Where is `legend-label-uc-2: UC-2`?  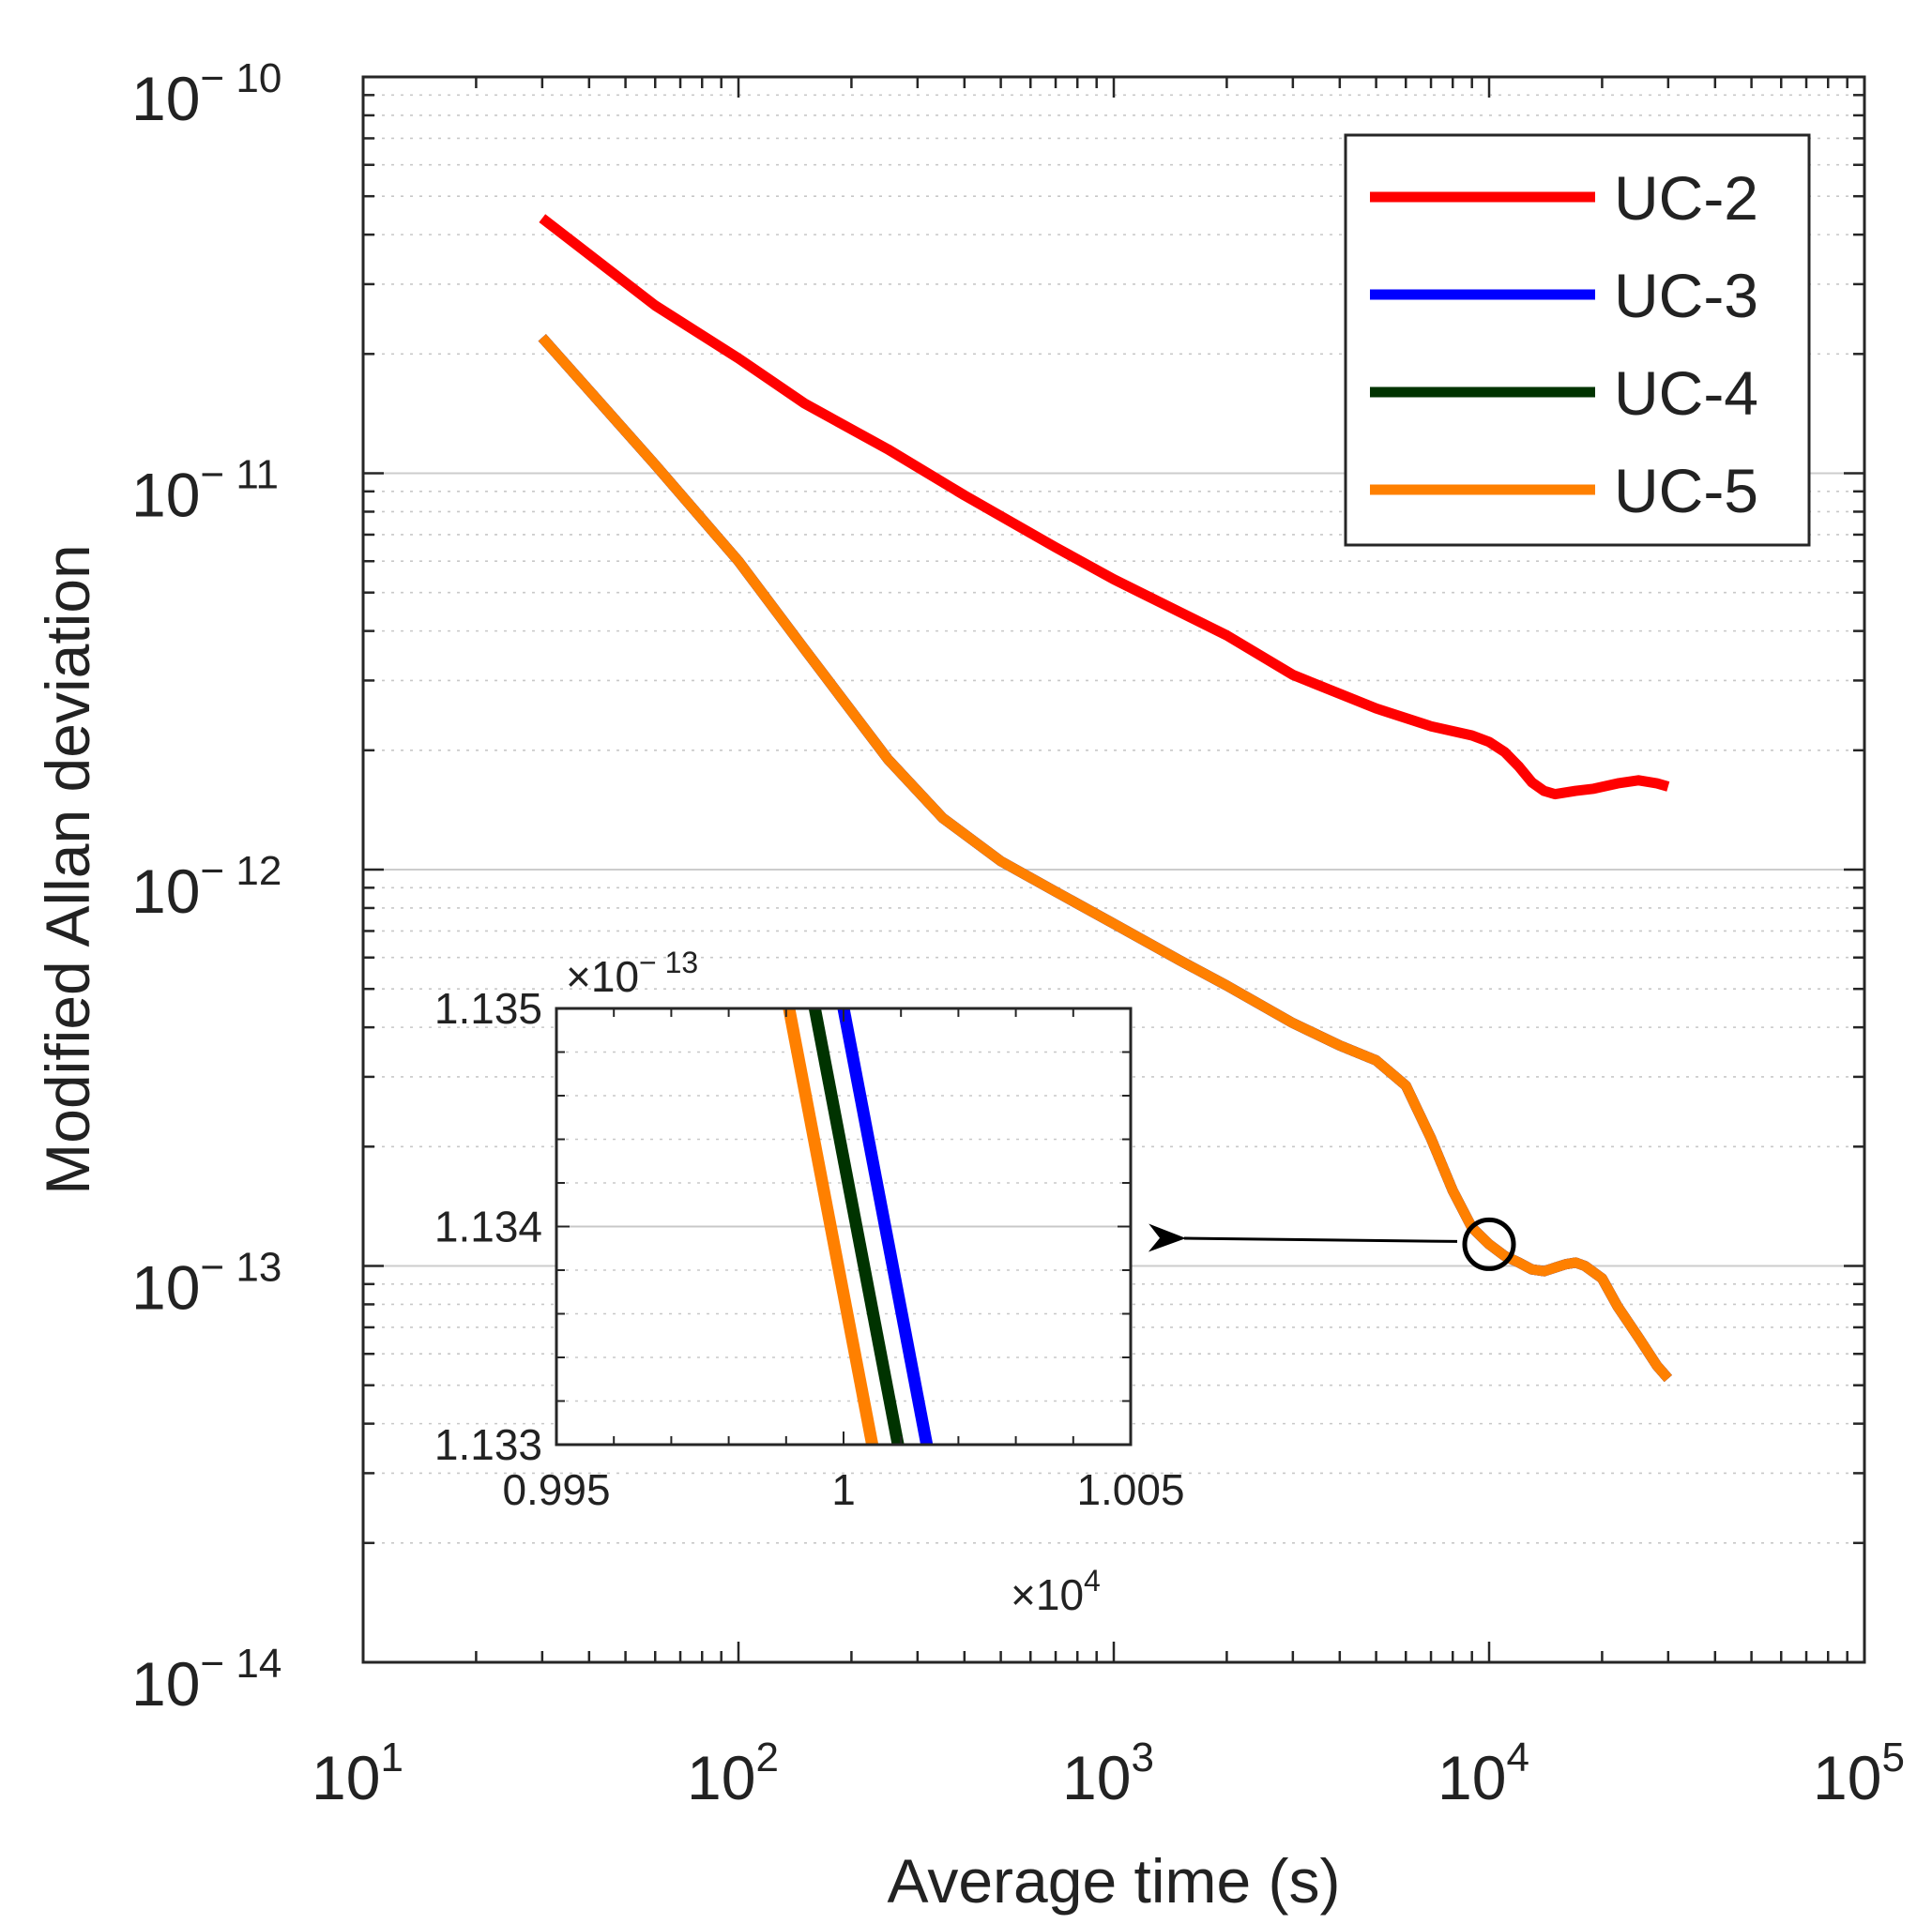
legend-label-uc-2: UC-2 is located at coordinates (1686, 198).